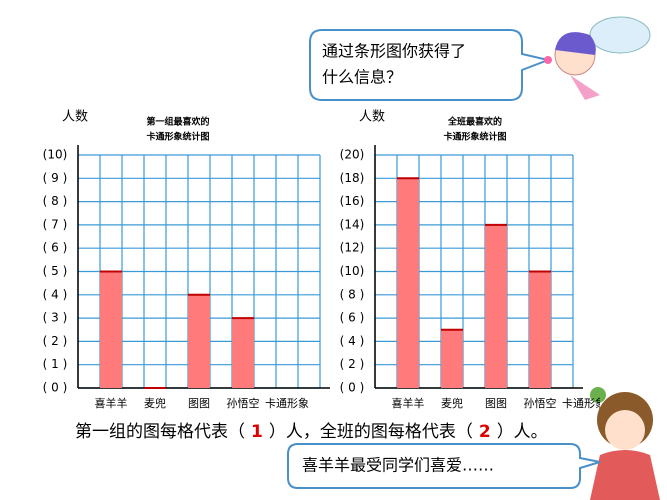 The height and width of the screenshot is (500, 667). What do you see at coordinates (55, 364) in the screenshot?
I see `y-tick-label: ( 1 )` at bounding box center [55, 364].